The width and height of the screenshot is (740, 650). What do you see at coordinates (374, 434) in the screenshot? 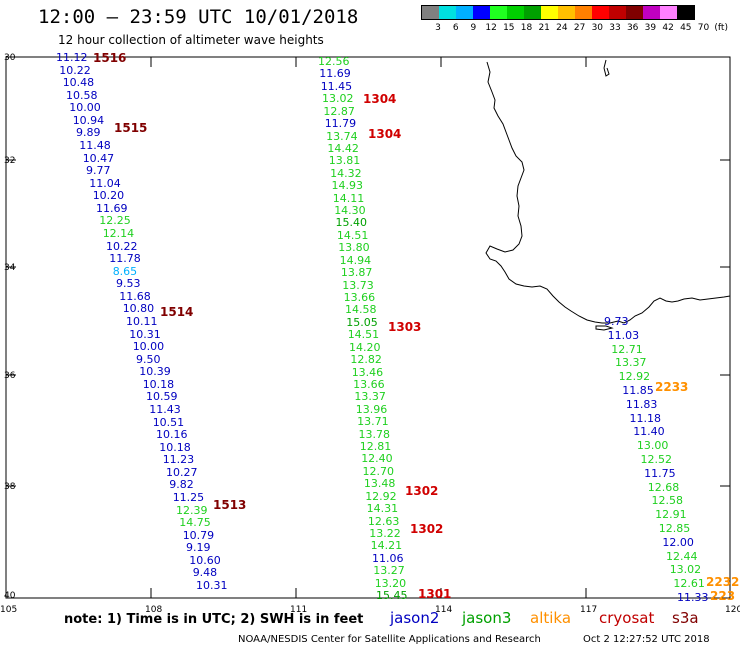
I see `wave-height-value: 13.78` at bounding box center [374, 434].